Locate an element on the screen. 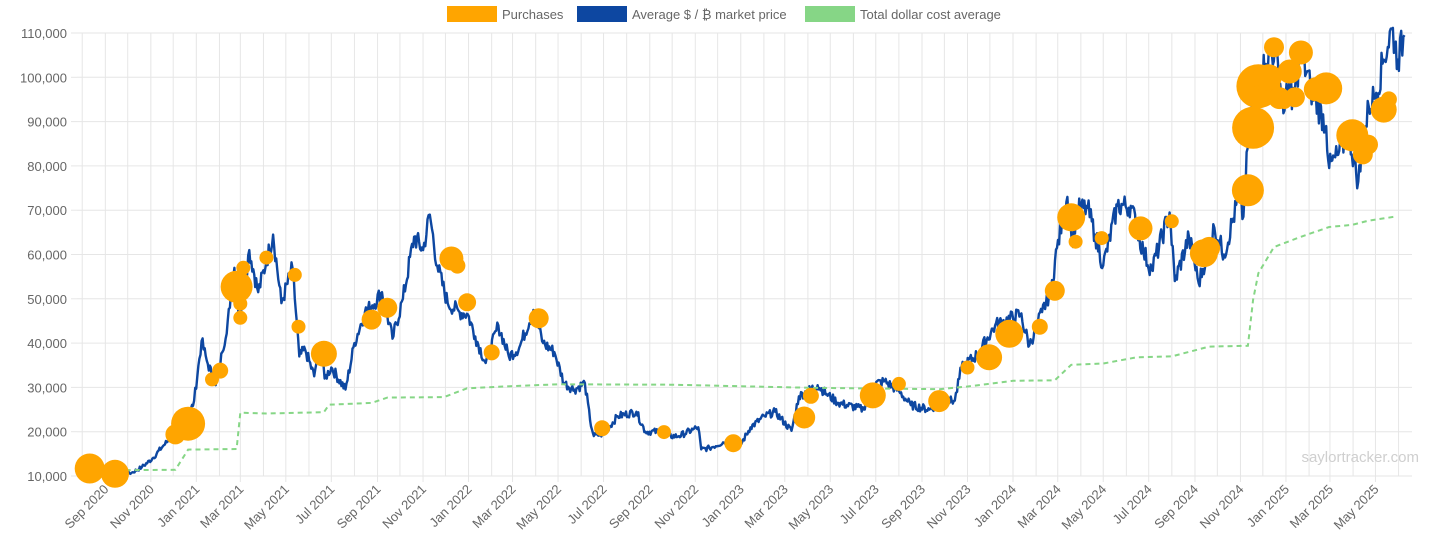  y-tick-label: 20,000 is located at coordinates (47, 432).